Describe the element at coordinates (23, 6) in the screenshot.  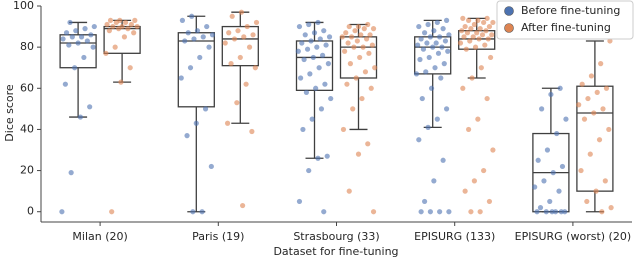
I see `y-tick-label: 100` at that location.